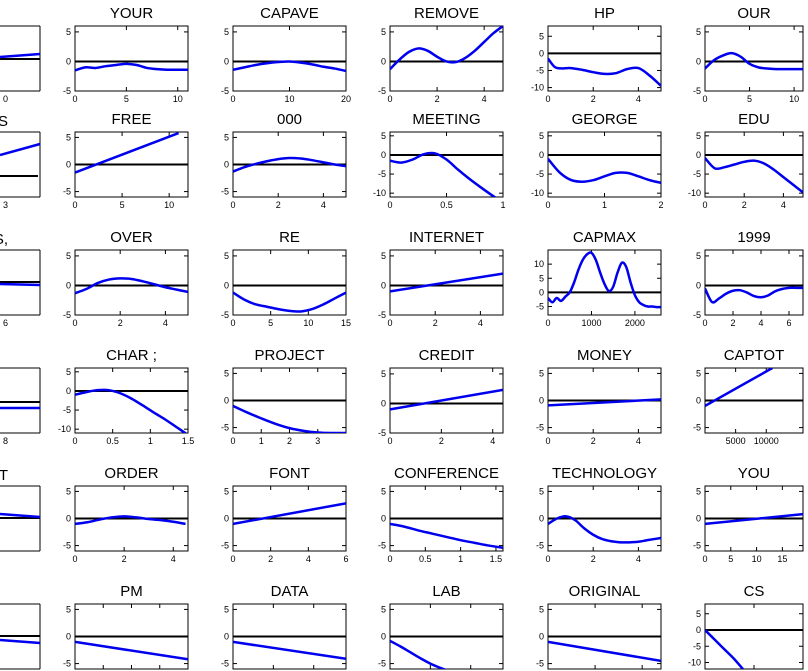 This screenshot has width=808, height=671. I want to click on panel-title: OUR, so click(754, 13).